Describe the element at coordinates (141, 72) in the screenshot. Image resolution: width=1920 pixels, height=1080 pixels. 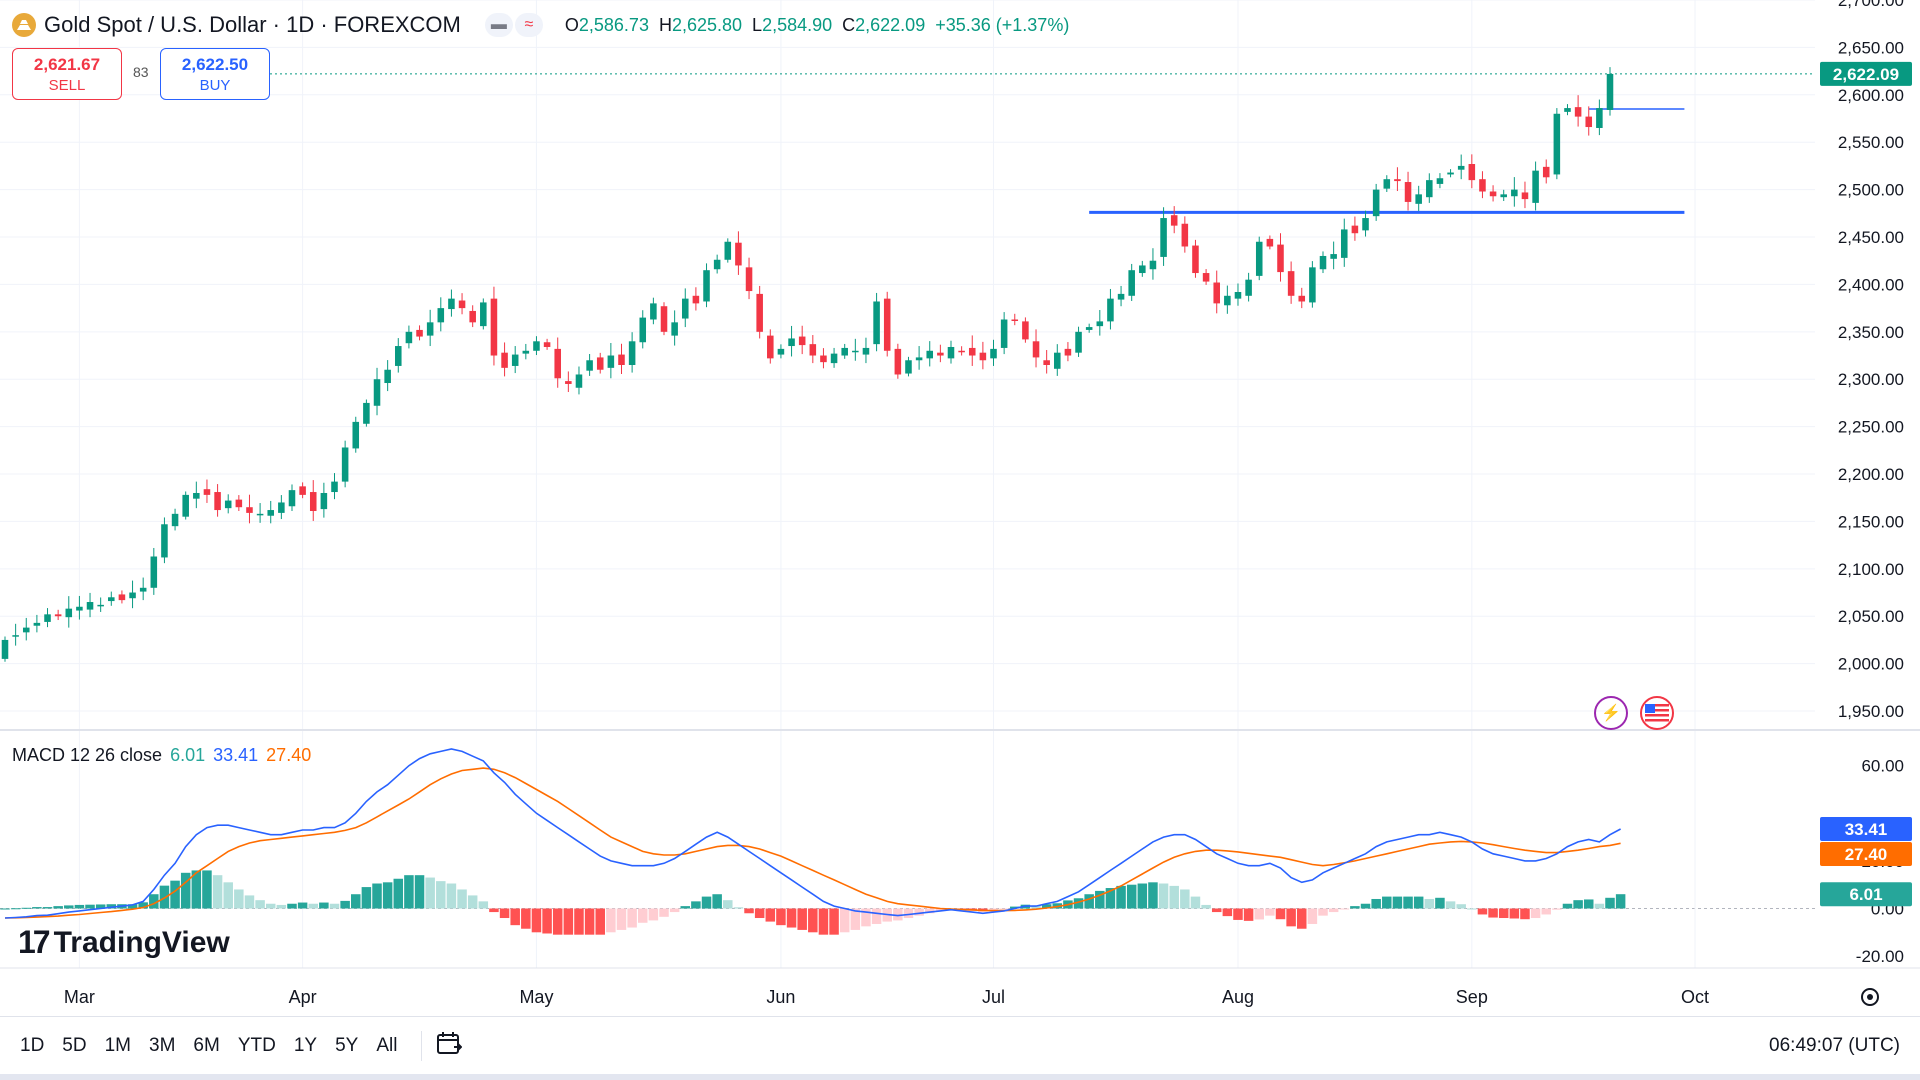
I see `spread-value: 83` at that location.